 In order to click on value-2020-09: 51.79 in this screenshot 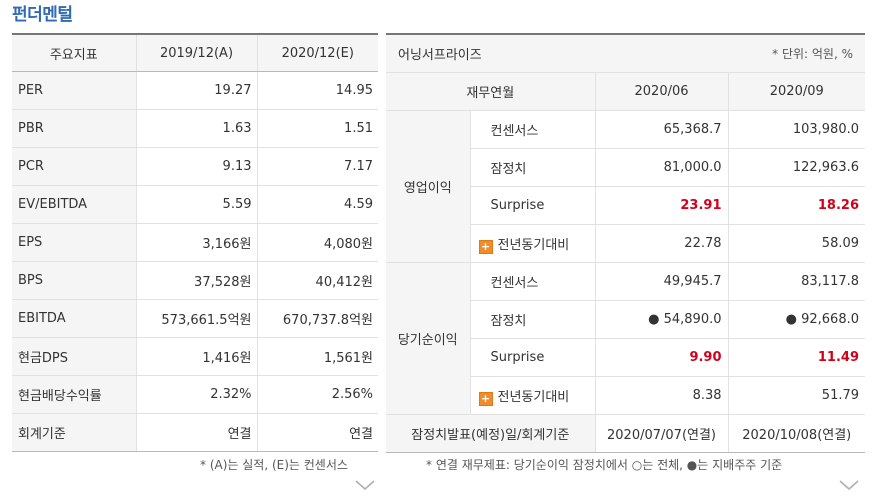, I will do `click(796, 395)`.